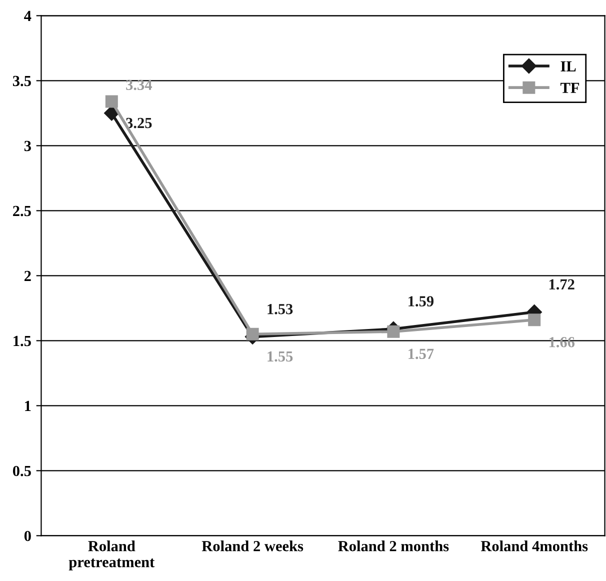 The width and height of the screenshot is (606, 581). What do you see at coordinates (561, 284) in the screenshot?
I see `data-label: 1.72` at bounding box center [561, 284].